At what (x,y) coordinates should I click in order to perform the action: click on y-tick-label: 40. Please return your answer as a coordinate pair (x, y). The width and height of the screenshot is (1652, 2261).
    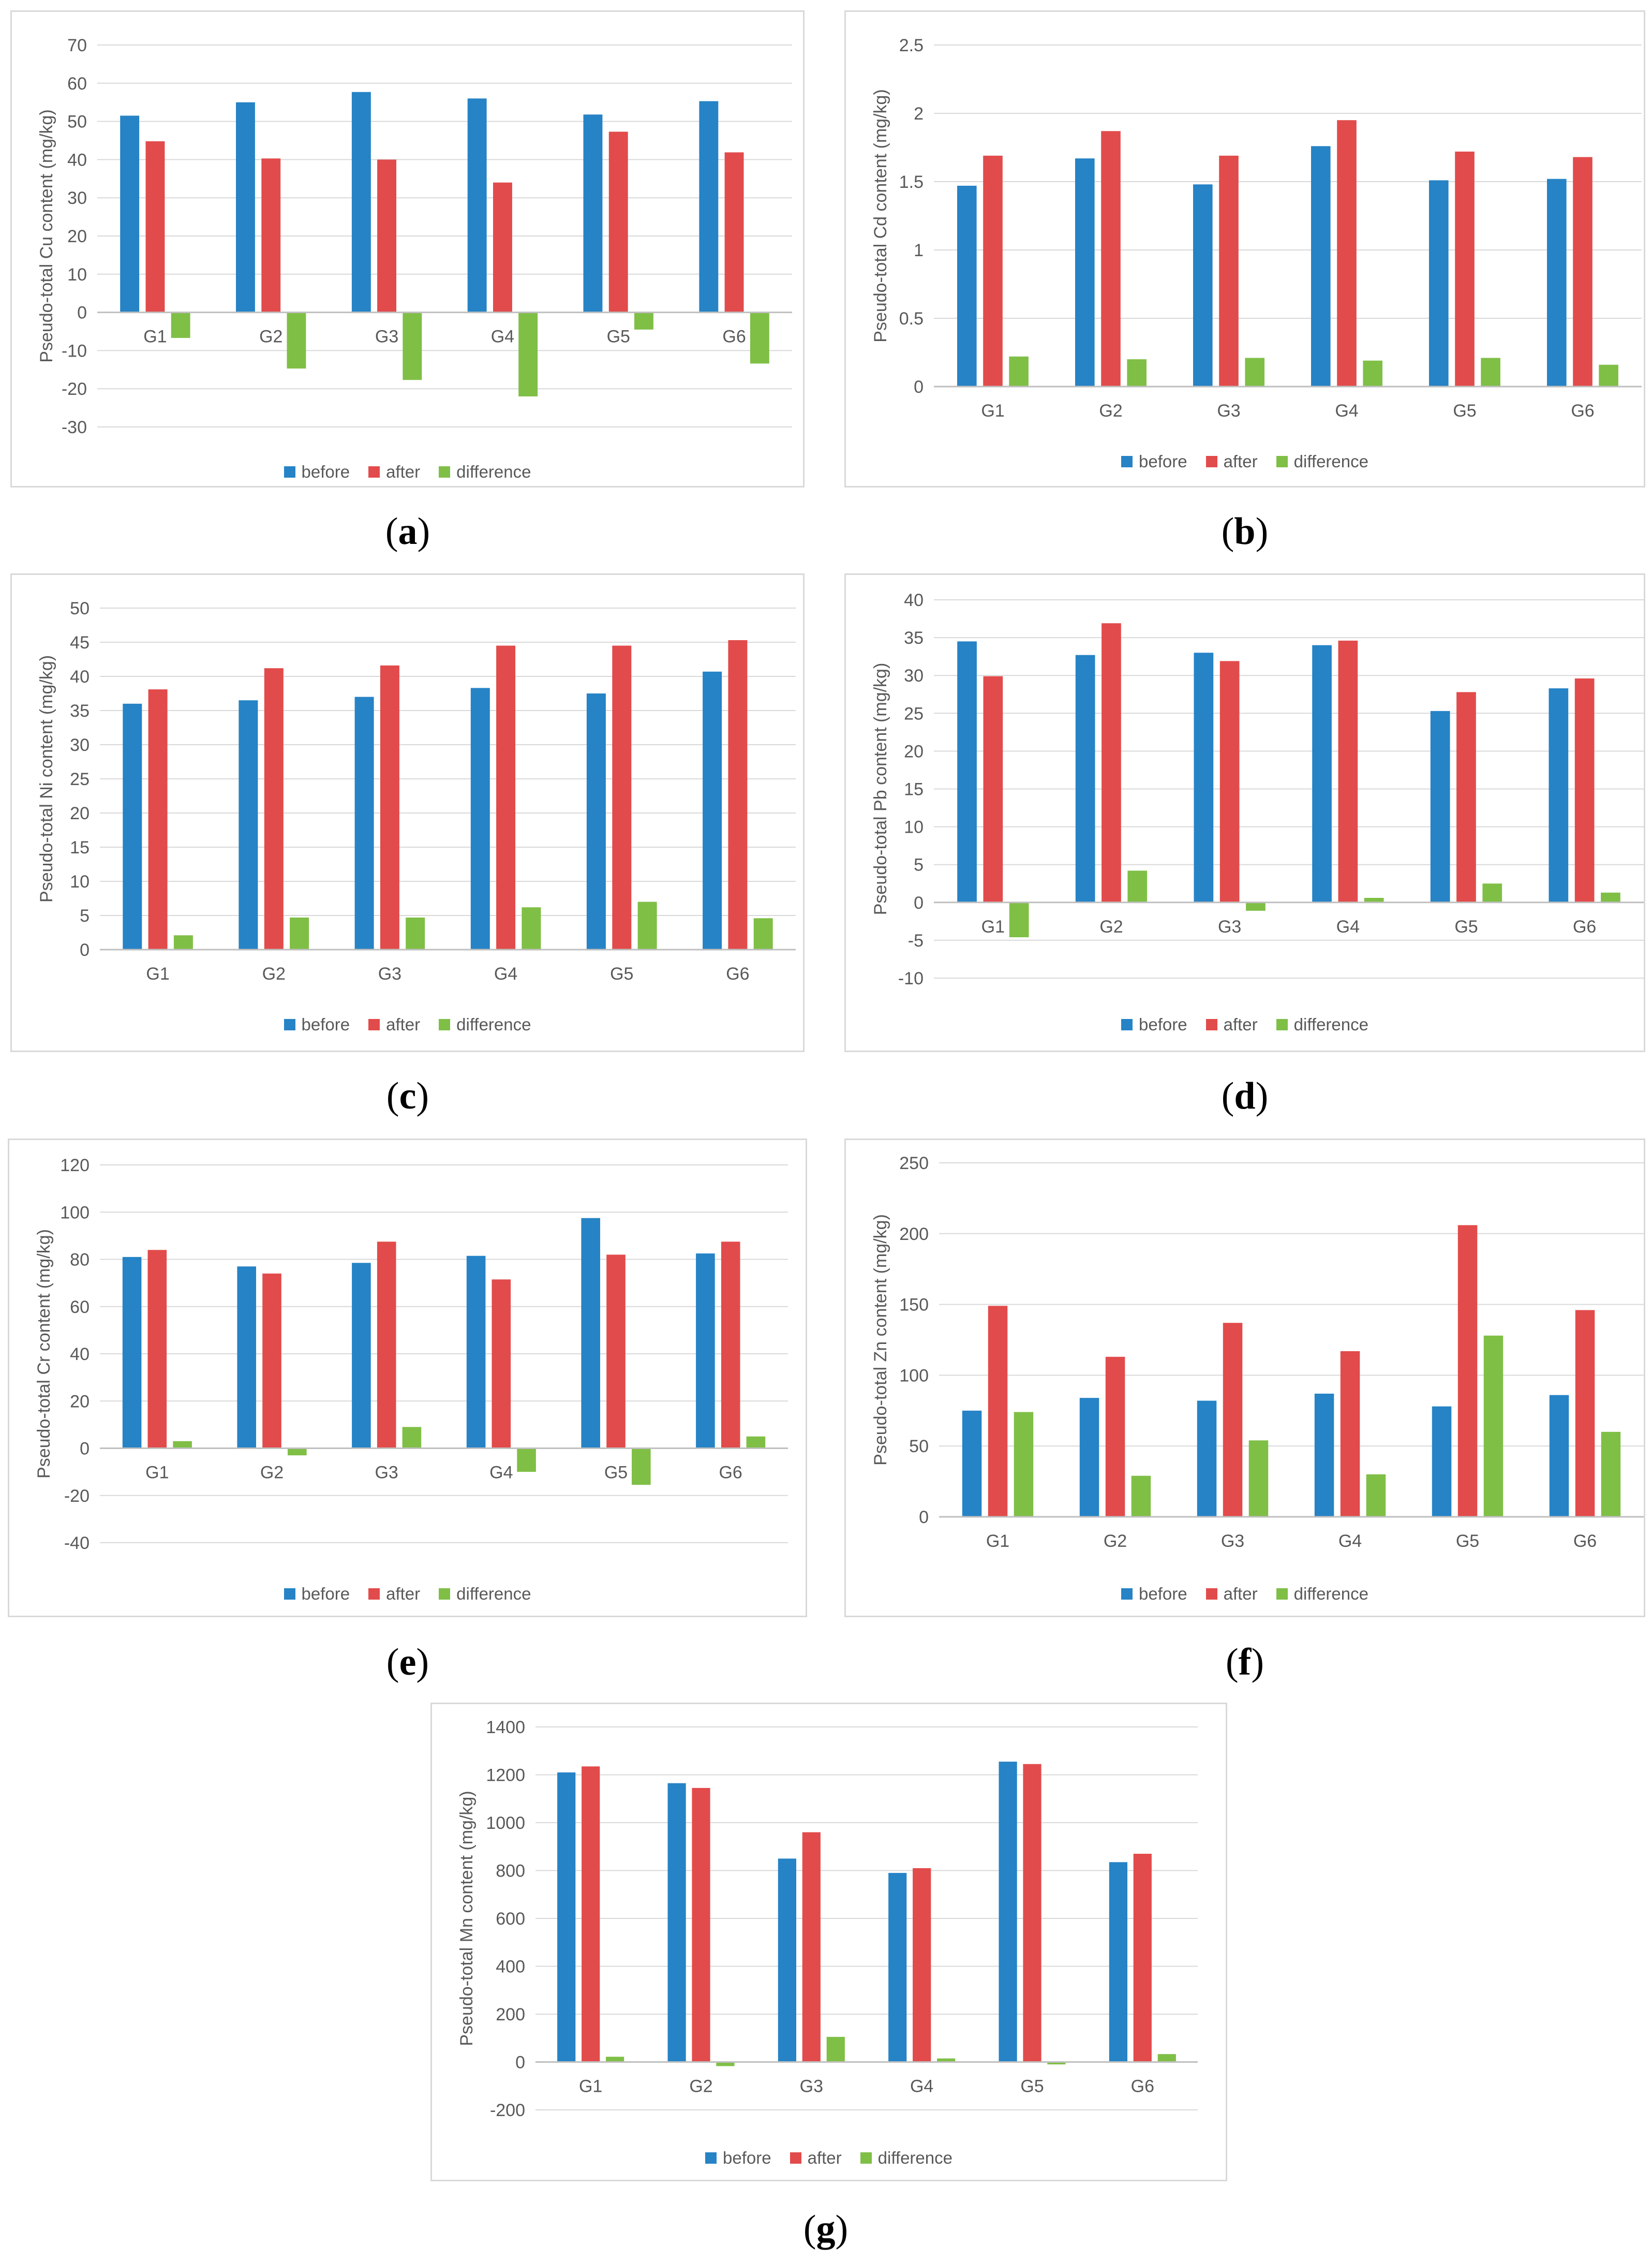
    Looking at the image, I should click on (77, 160).